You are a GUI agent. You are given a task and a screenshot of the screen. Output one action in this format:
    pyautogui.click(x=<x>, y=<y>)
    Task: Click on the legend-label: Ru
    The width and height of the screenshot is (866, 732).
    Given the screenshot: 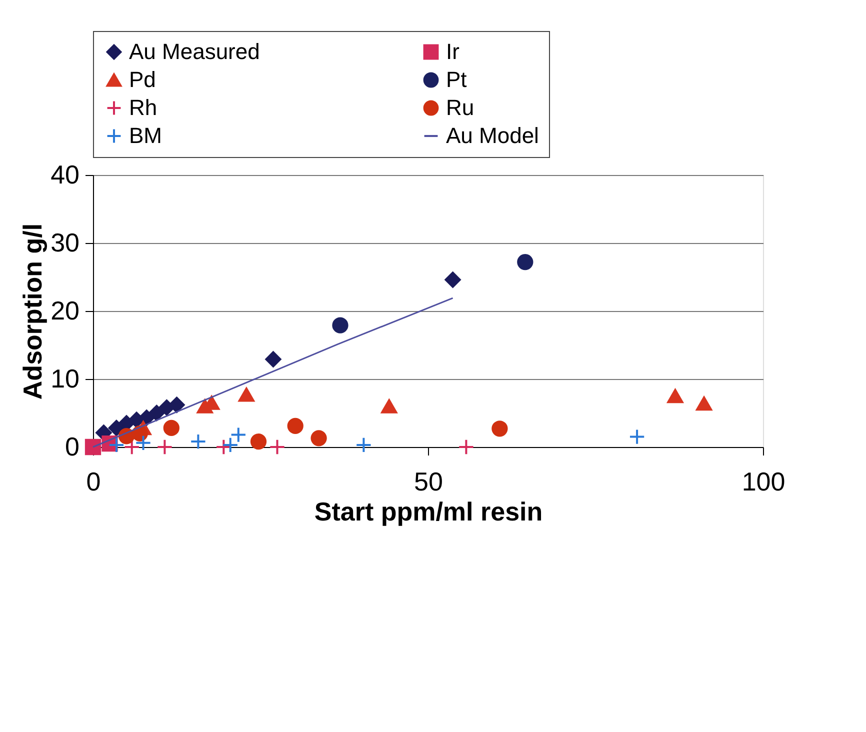 What is the action you would take?
    pyautogui.click(x=460, y=107)
    